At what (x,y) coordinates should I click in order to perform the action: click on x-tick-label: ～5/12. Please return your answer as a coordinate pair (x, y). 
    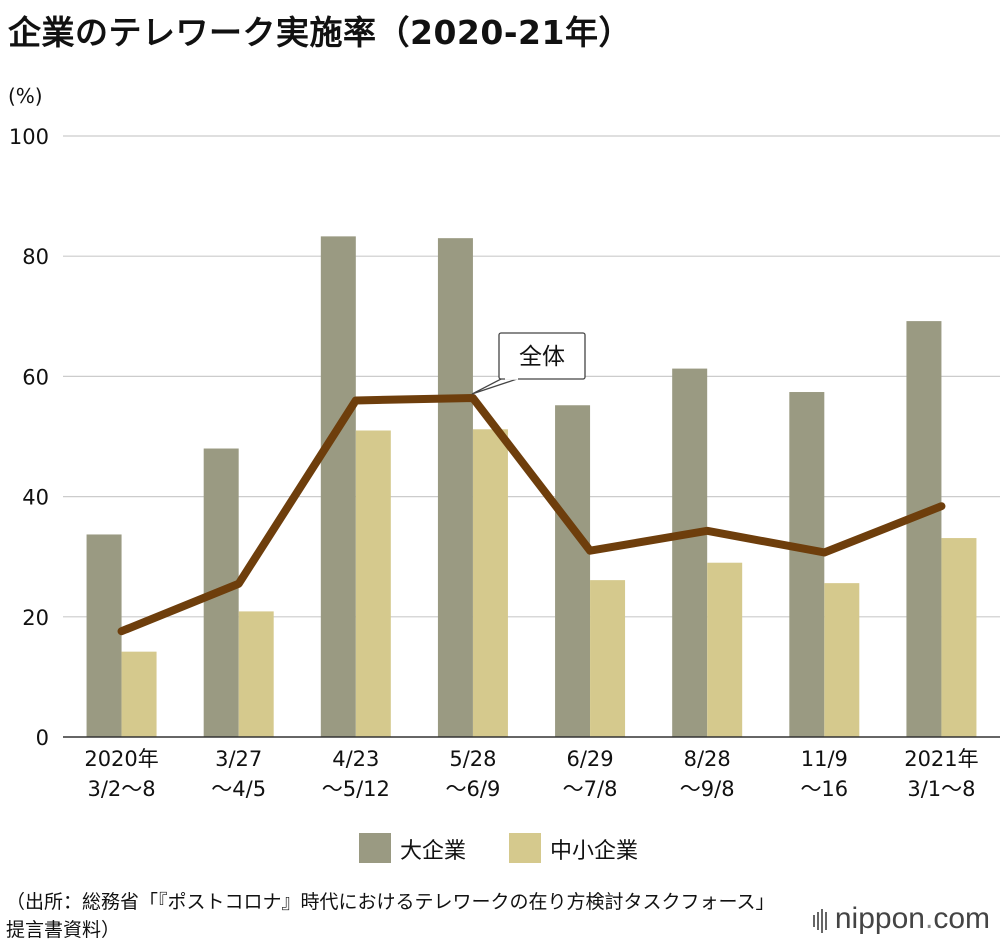
    Looking at the image, I should click on (356, 789).